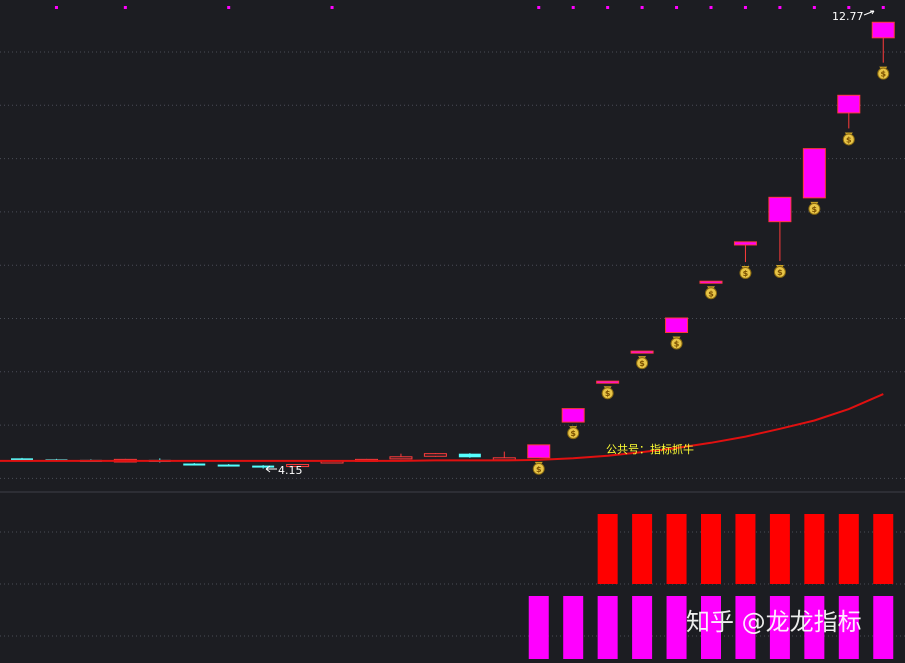  What do you see at coordinates (650, 449) in the screenshot?
I see `wechat-account-label: 公共号：指标抓牛` at bounding box center [650, 449].